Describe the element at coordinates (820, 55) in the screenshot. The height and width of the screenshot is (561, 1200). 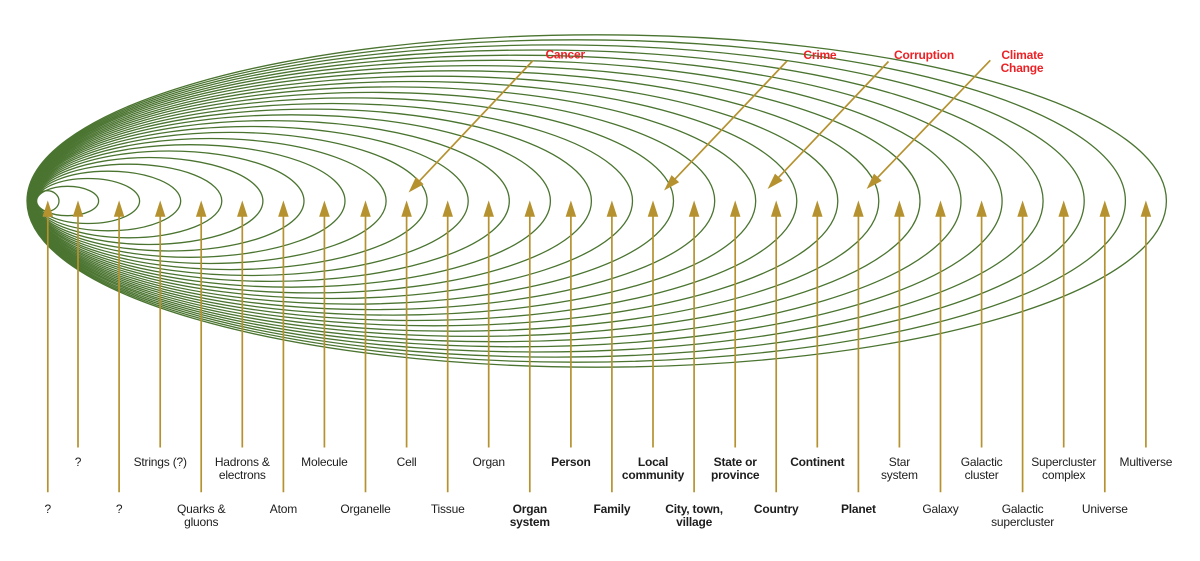
I see `svg-text: Crime` at that location.